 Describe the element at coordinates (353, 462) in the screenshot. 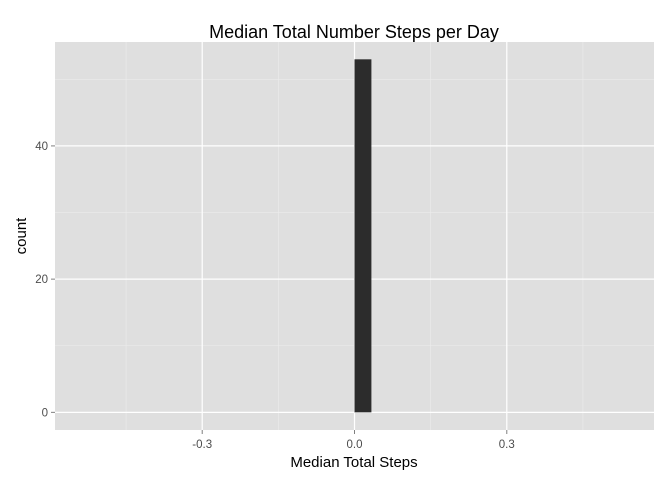

I see `x-axis-title: Median Total Steps` at that location.